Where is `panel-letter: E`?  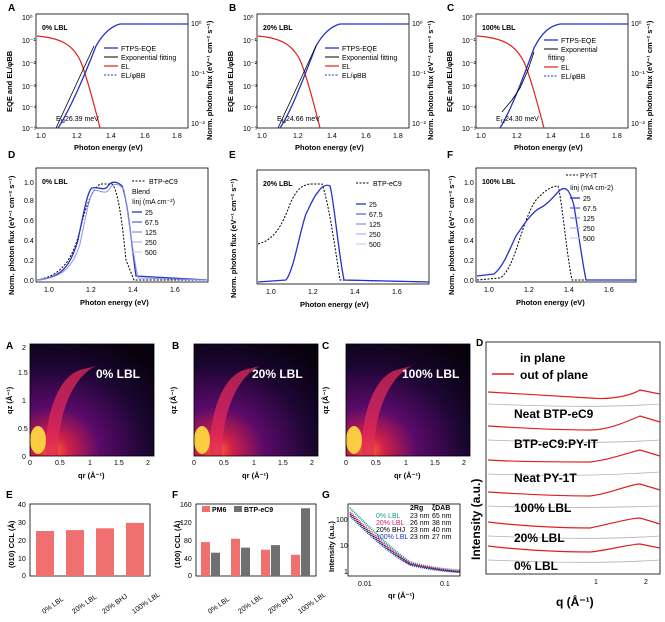 panel-letter: E is located at coordinates (232, 155).